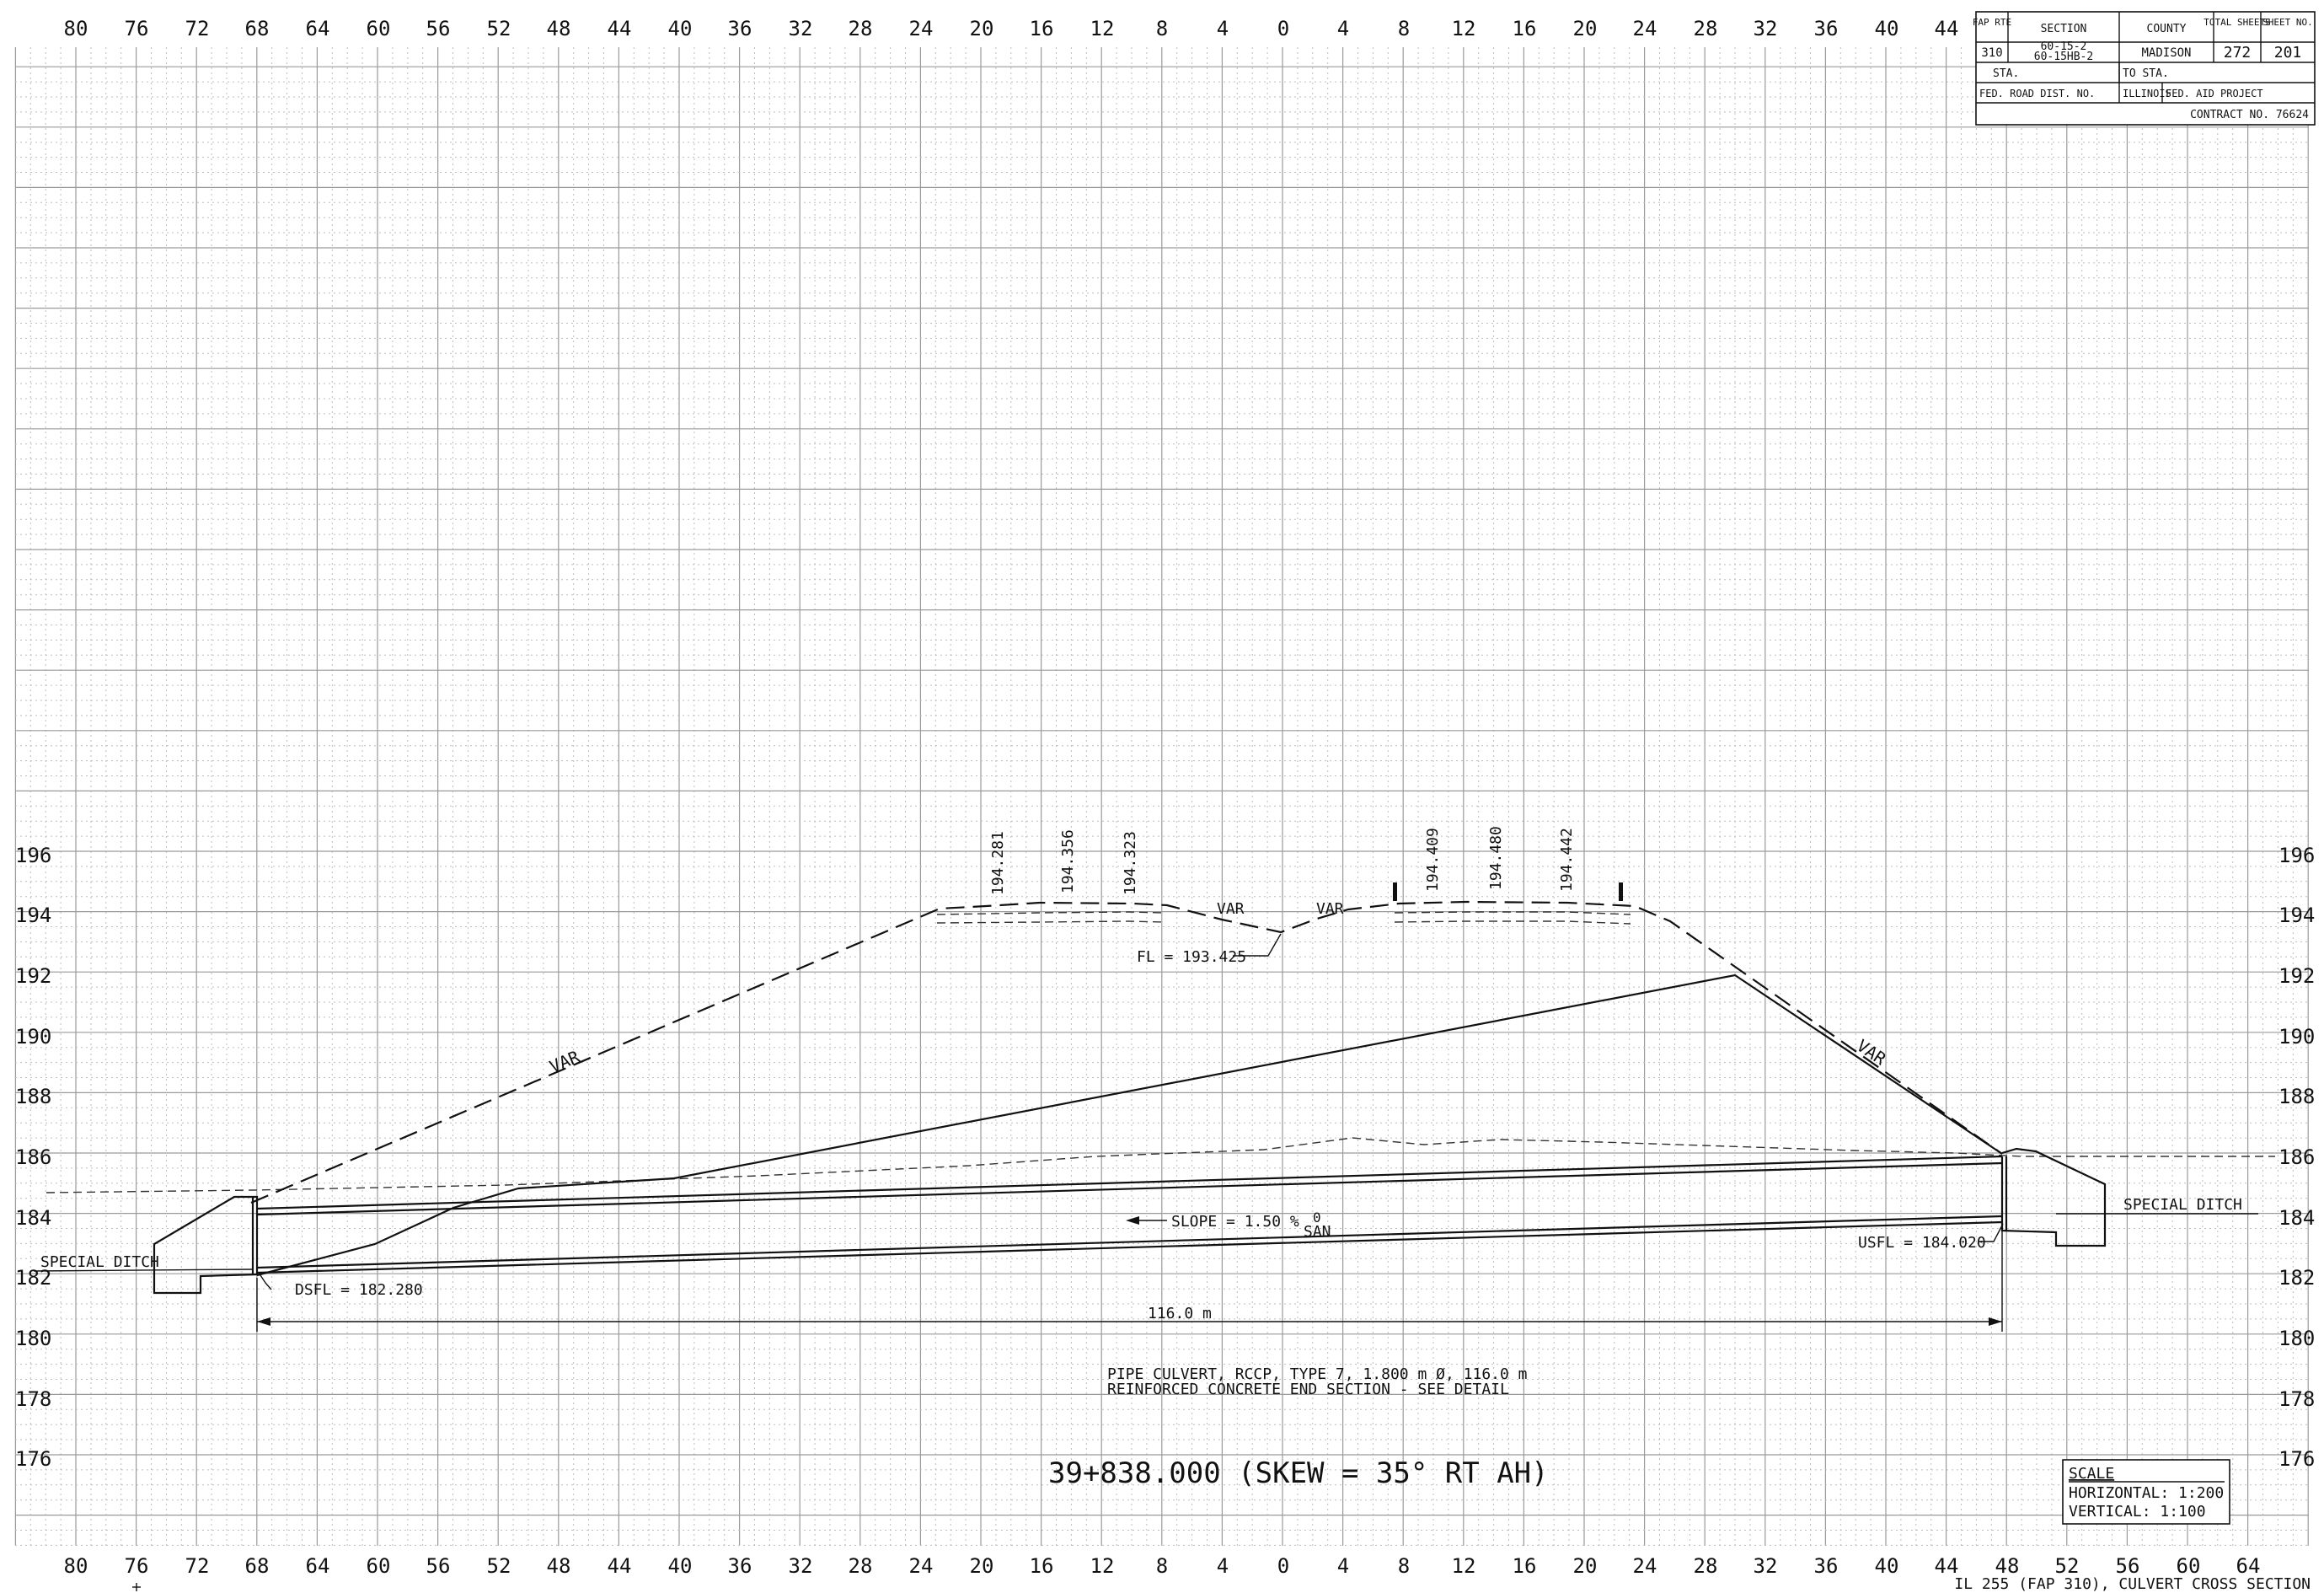 This screenshot has width=2324, height=1593. I want to click on top-offset-label: 64, so click(318, 28).